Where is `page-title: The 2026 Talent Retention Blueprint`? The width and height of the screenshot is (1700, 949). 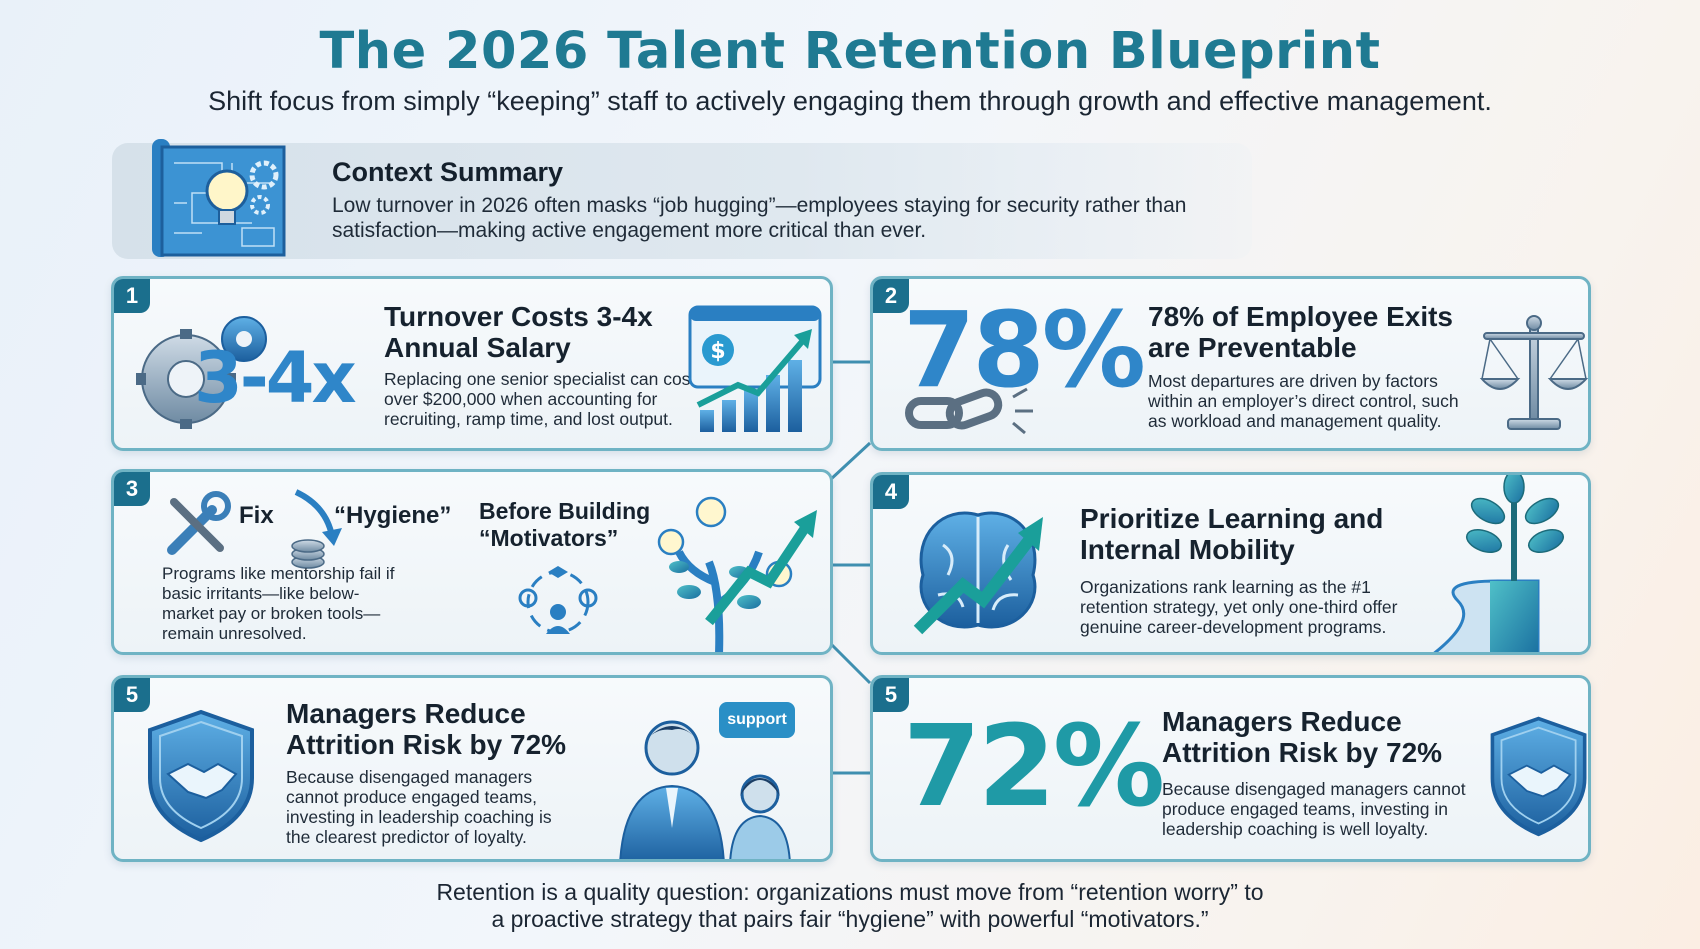
page-title: The 2026 Talent Retention Blueprint is located at coordinates (850, 51).